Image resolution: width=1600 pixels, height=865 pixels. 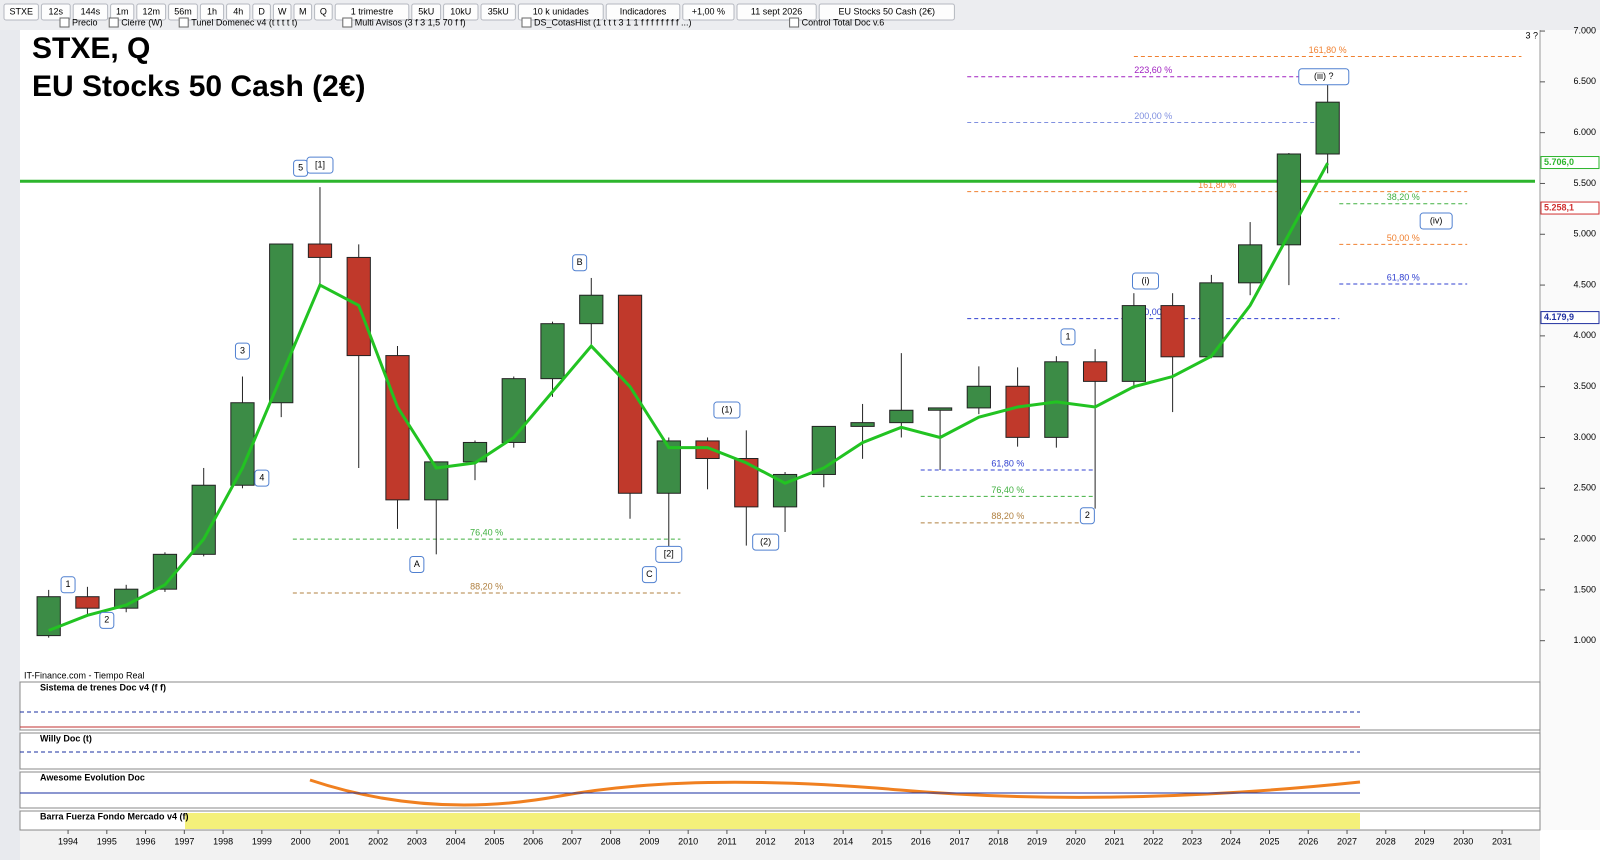 I want to click on wave-label: 3, so click(x=242, y=350).